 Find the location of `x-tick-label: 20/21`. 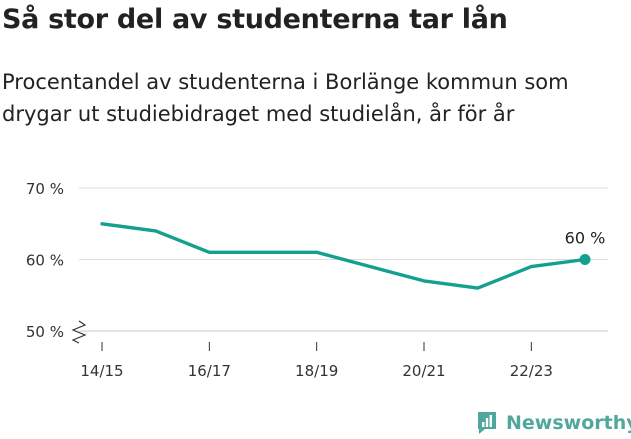

x-tick-label: 20/21 is located at coordinates (423, 371).